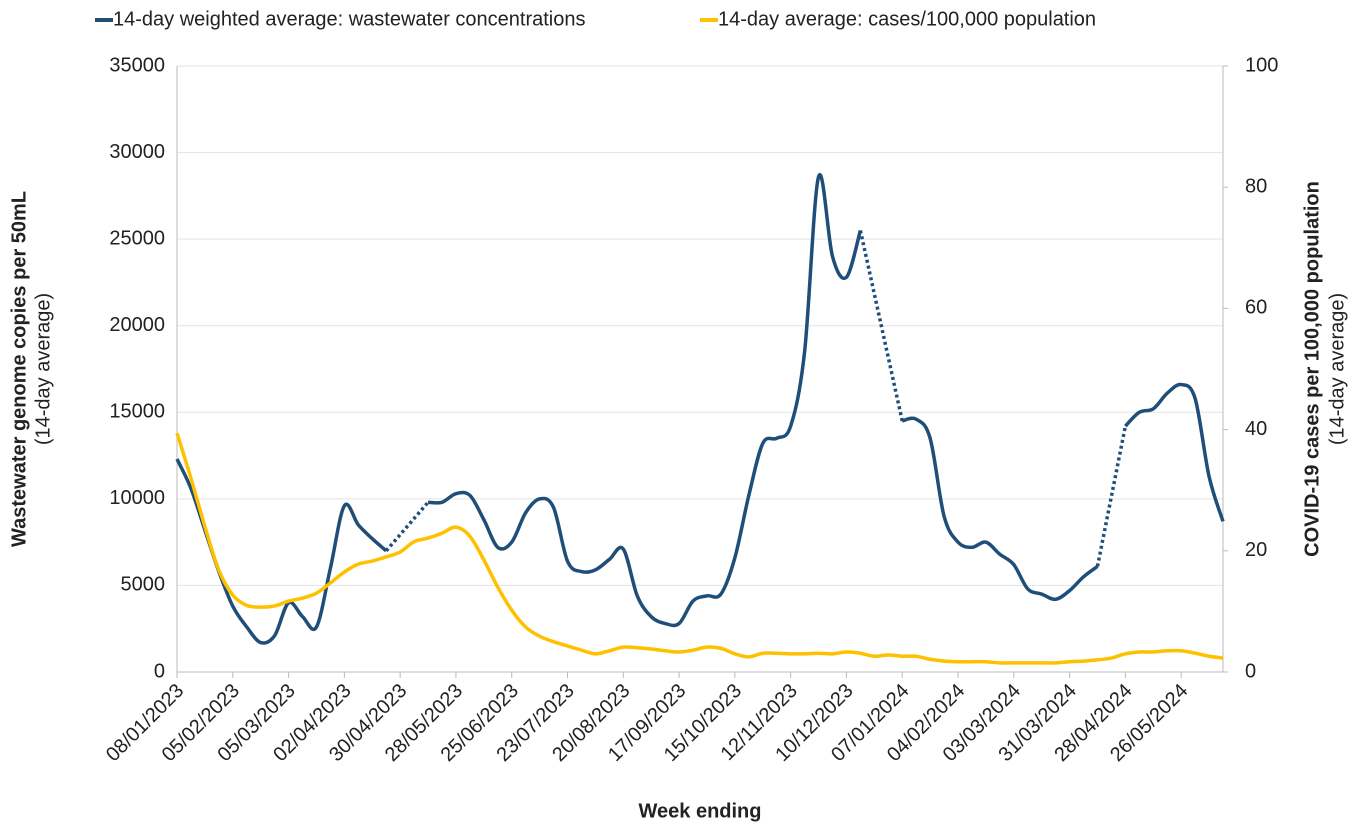 The width and height of the screenshot is (1367, 832). I want to click on y-tick-label: 30000, so click(137, 152).